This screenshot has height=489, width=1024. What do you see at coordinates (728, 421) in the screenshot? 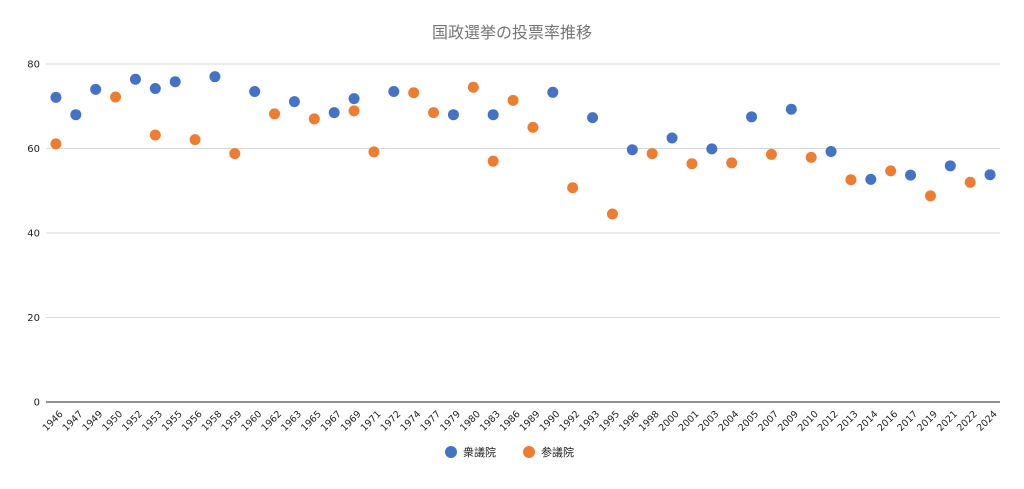
I see `x-tick-label: 2004` at bounding box center [728, 421].